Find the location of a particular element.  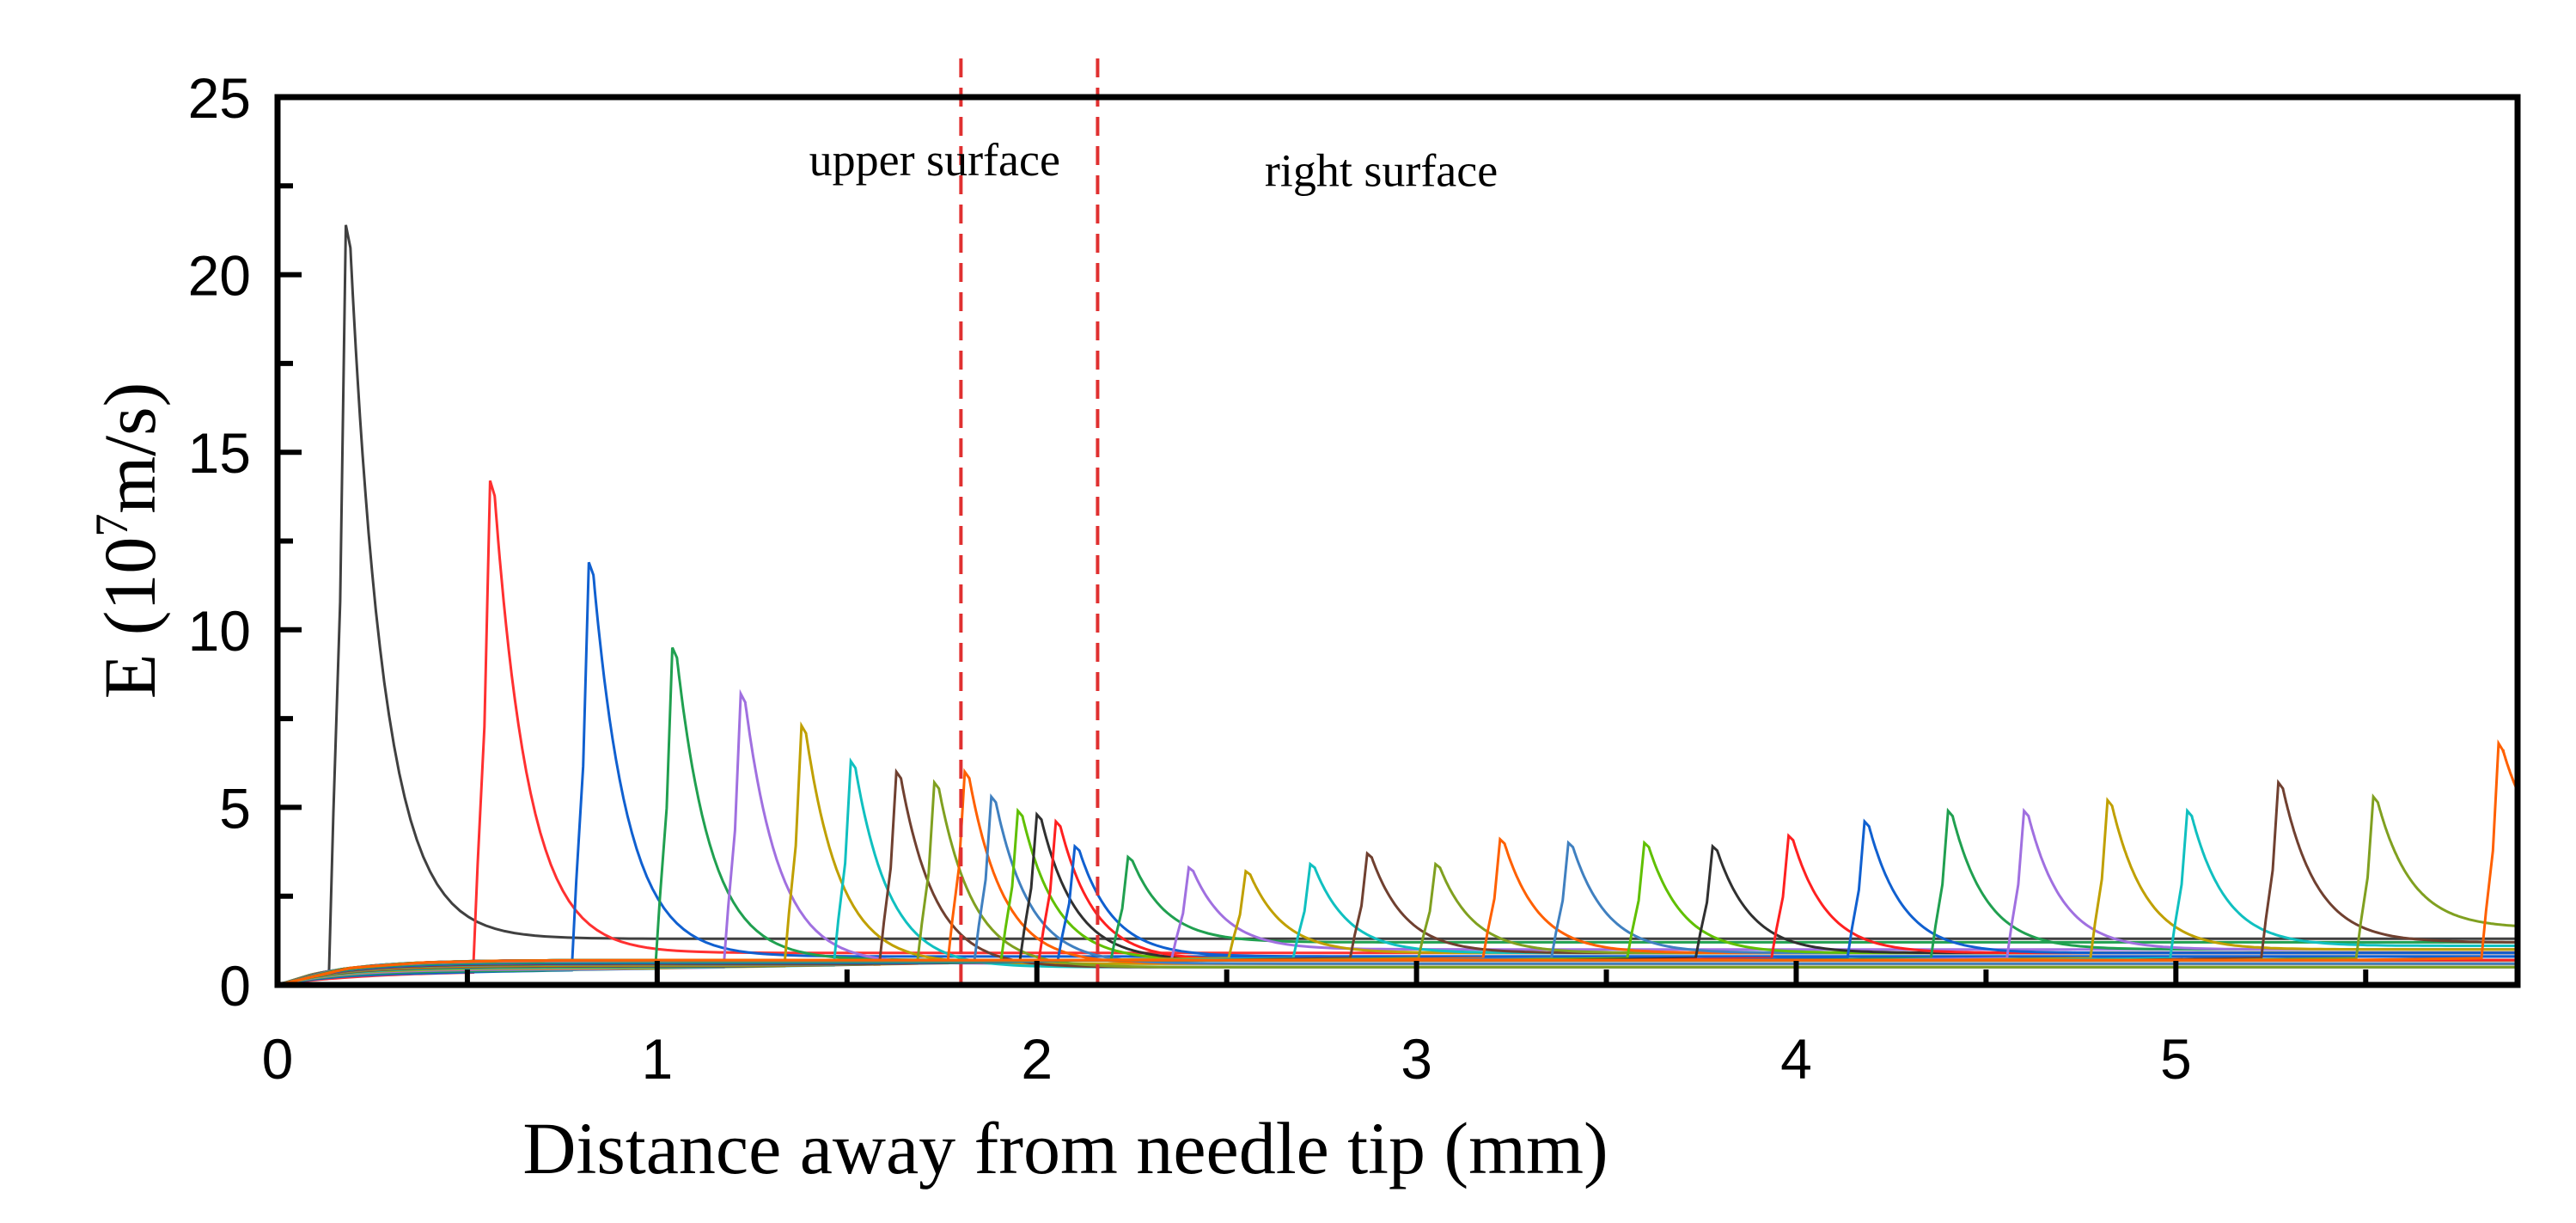

x-tick-label: 1 is located at coordinates (658, 1059).